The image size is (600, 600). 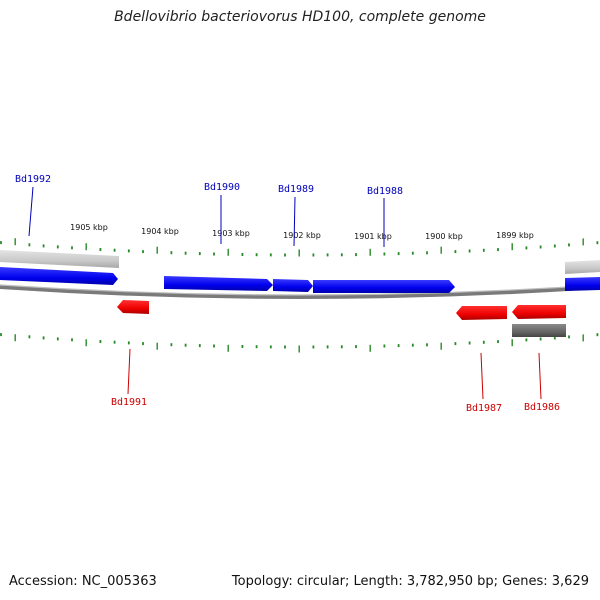 I want to click on gene-label-bd1987: Bd1987, so click(x=484, y=408).